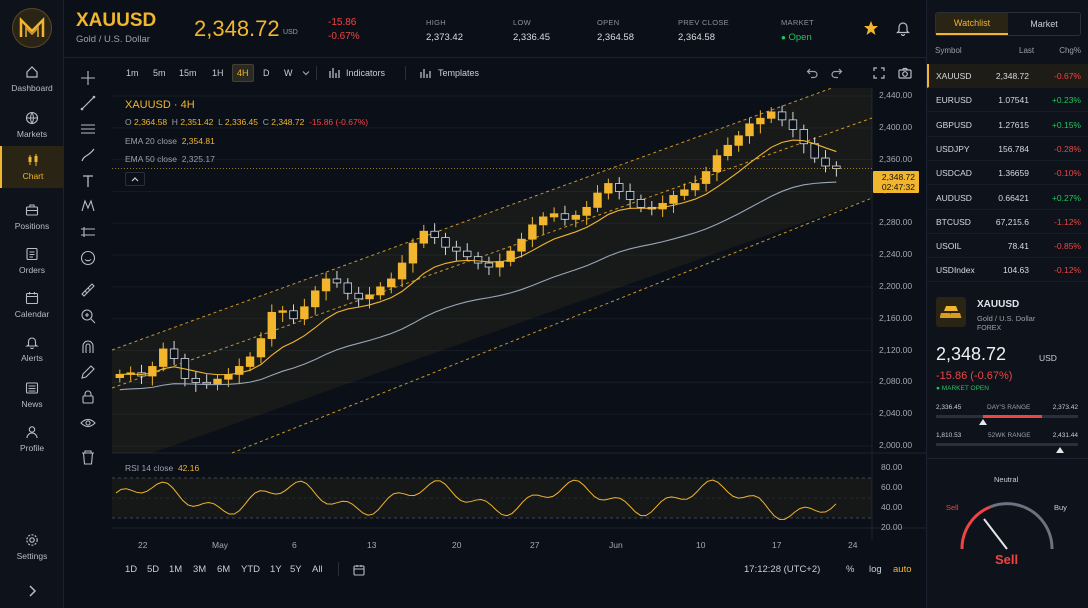 The height and width of the screenshot is (608, 1088). I want to click on percent-scale-button: %, so click(850, 569).